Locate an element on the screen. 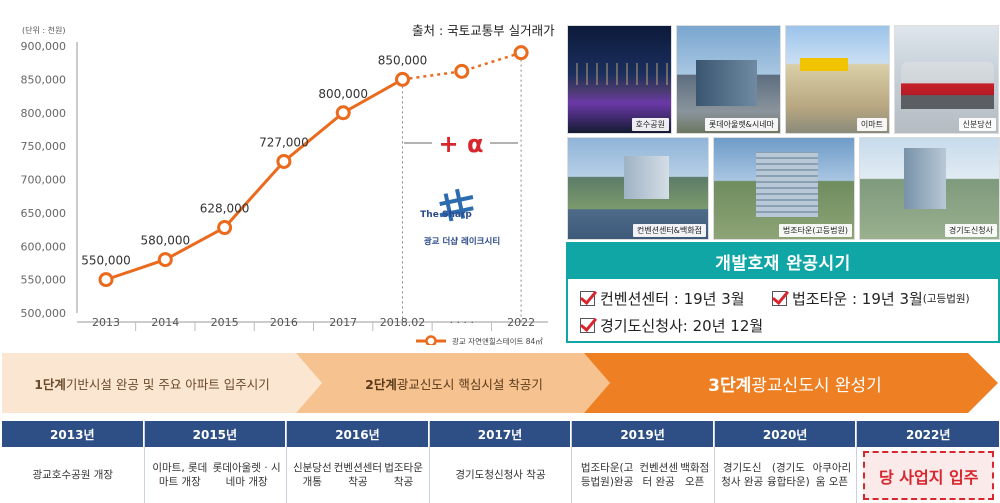 The width and height of the screenshot is (1000, 503). timeline-year: 2017년 is located at coordinates (500, 434).